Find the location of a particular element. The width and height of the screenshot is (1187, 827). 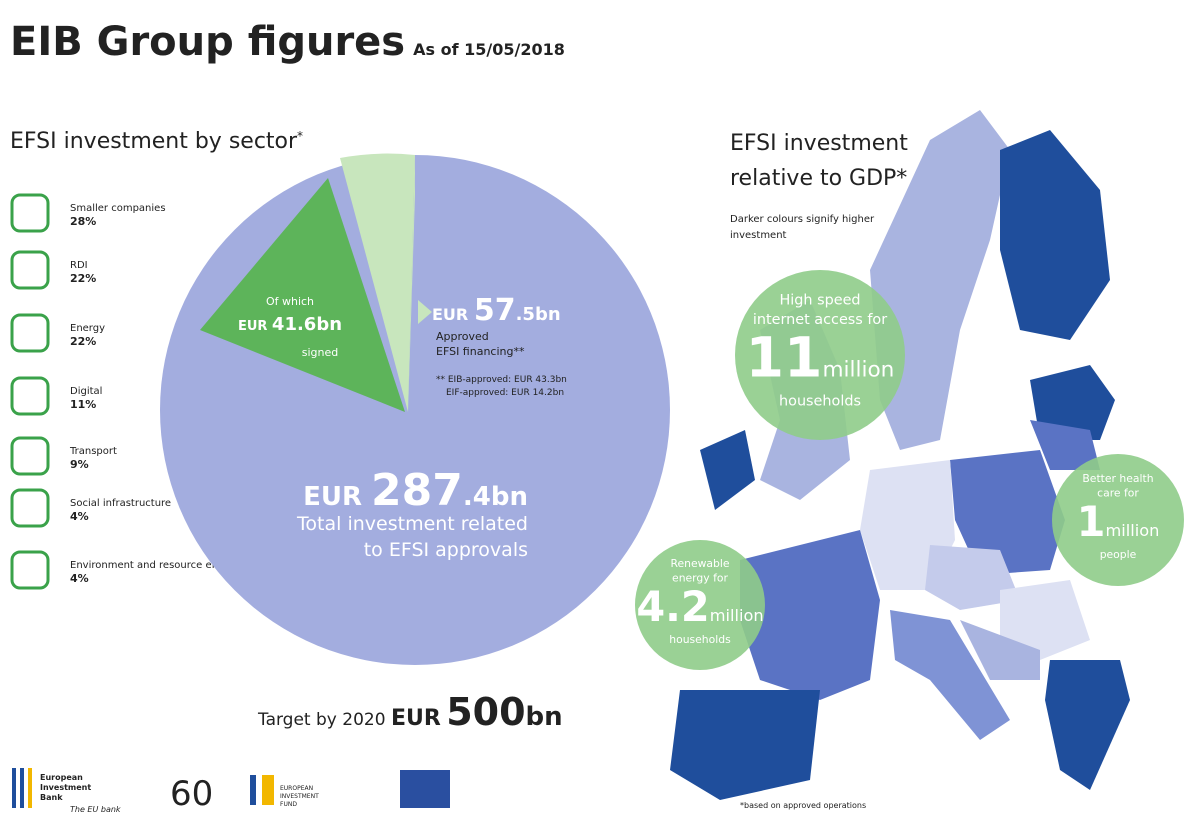

target: Target by 2020 EUR 500bn is located at coordinates (410, 712).